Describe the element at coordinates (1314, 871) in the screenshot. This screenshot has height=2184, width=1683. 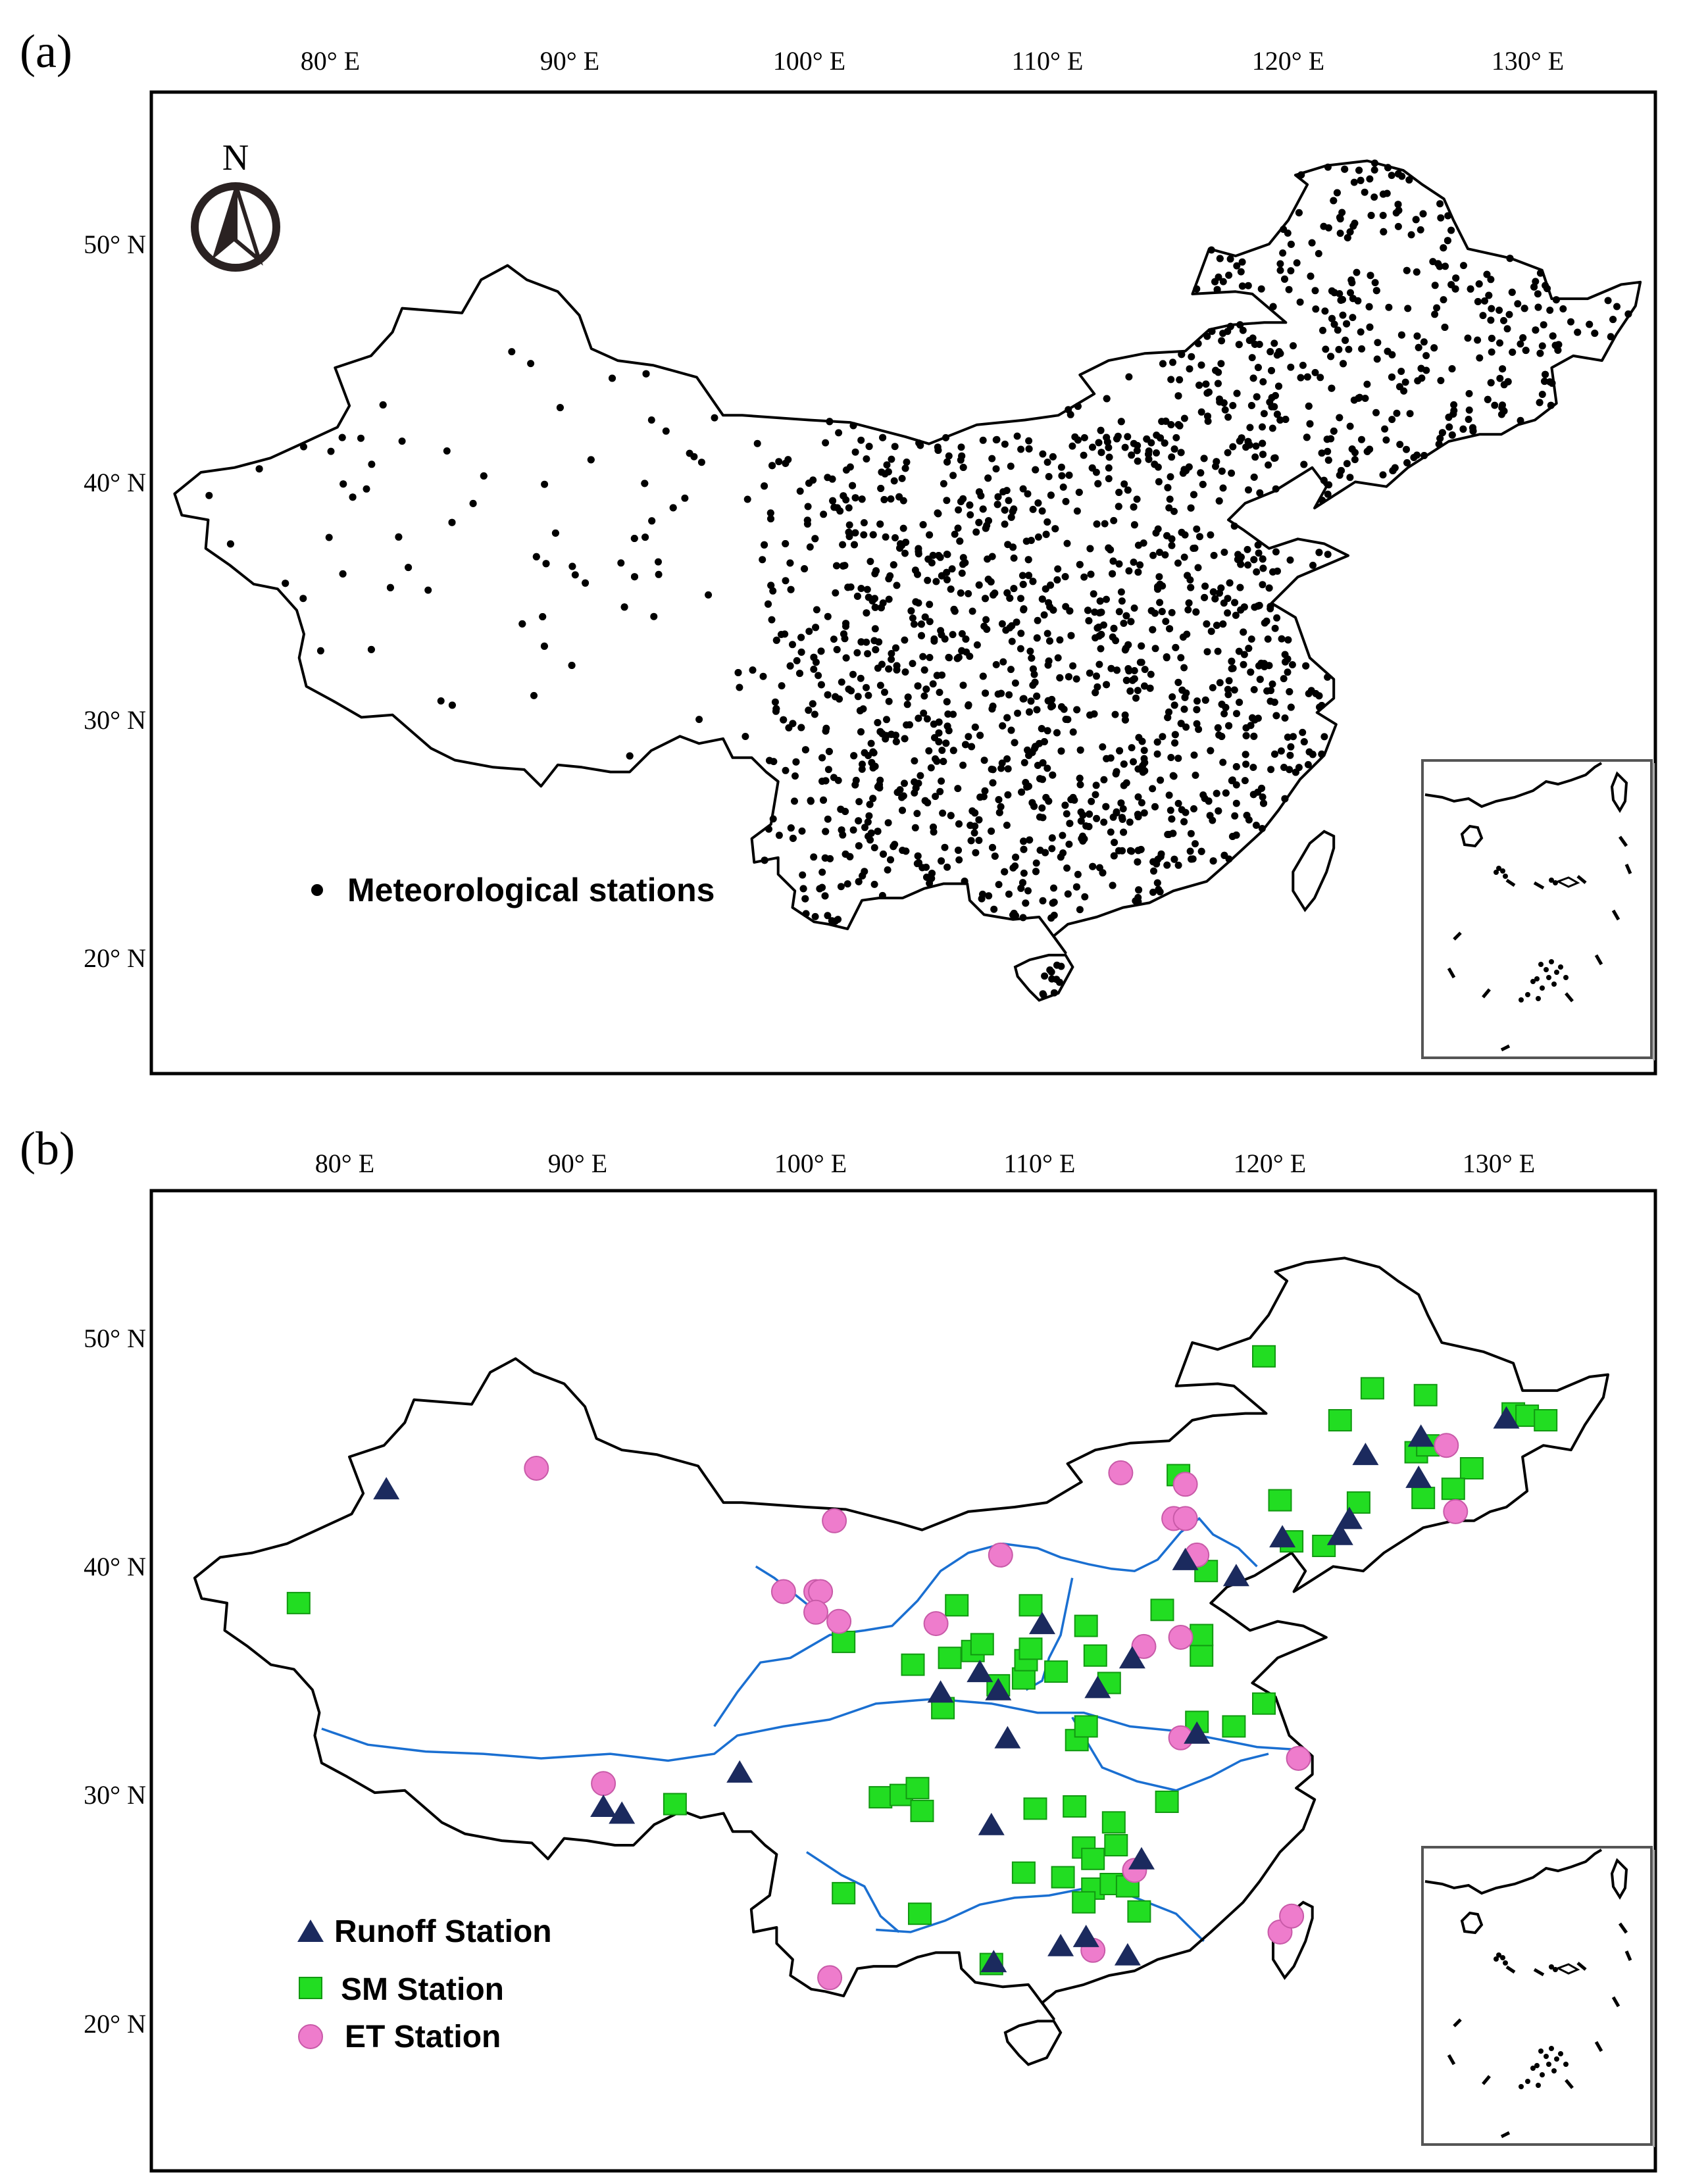
I see `taiwan-outline` at that location.